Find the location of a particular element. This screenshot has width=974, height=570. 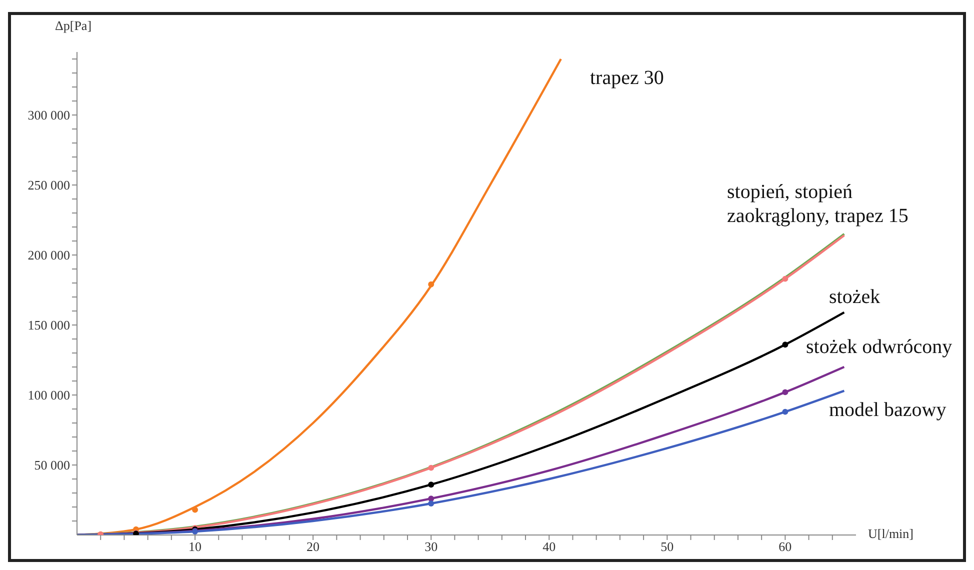

annotation: stożek is located at coordinates (855, 297).